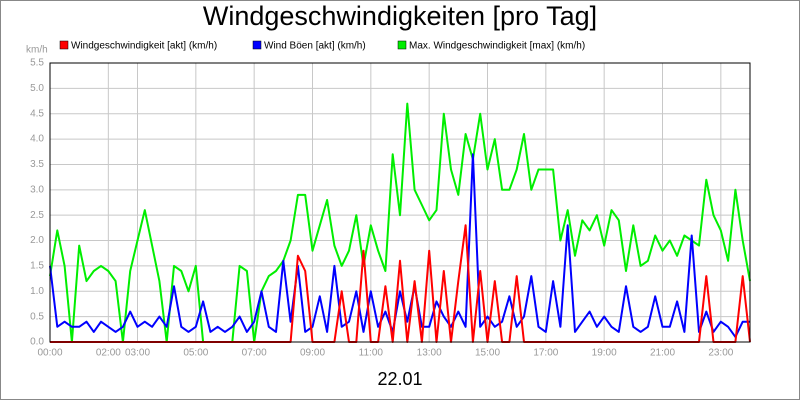  I want to click on legend-label: Windgeschwindigkeit [akt] (km/h), so click(144, 46).